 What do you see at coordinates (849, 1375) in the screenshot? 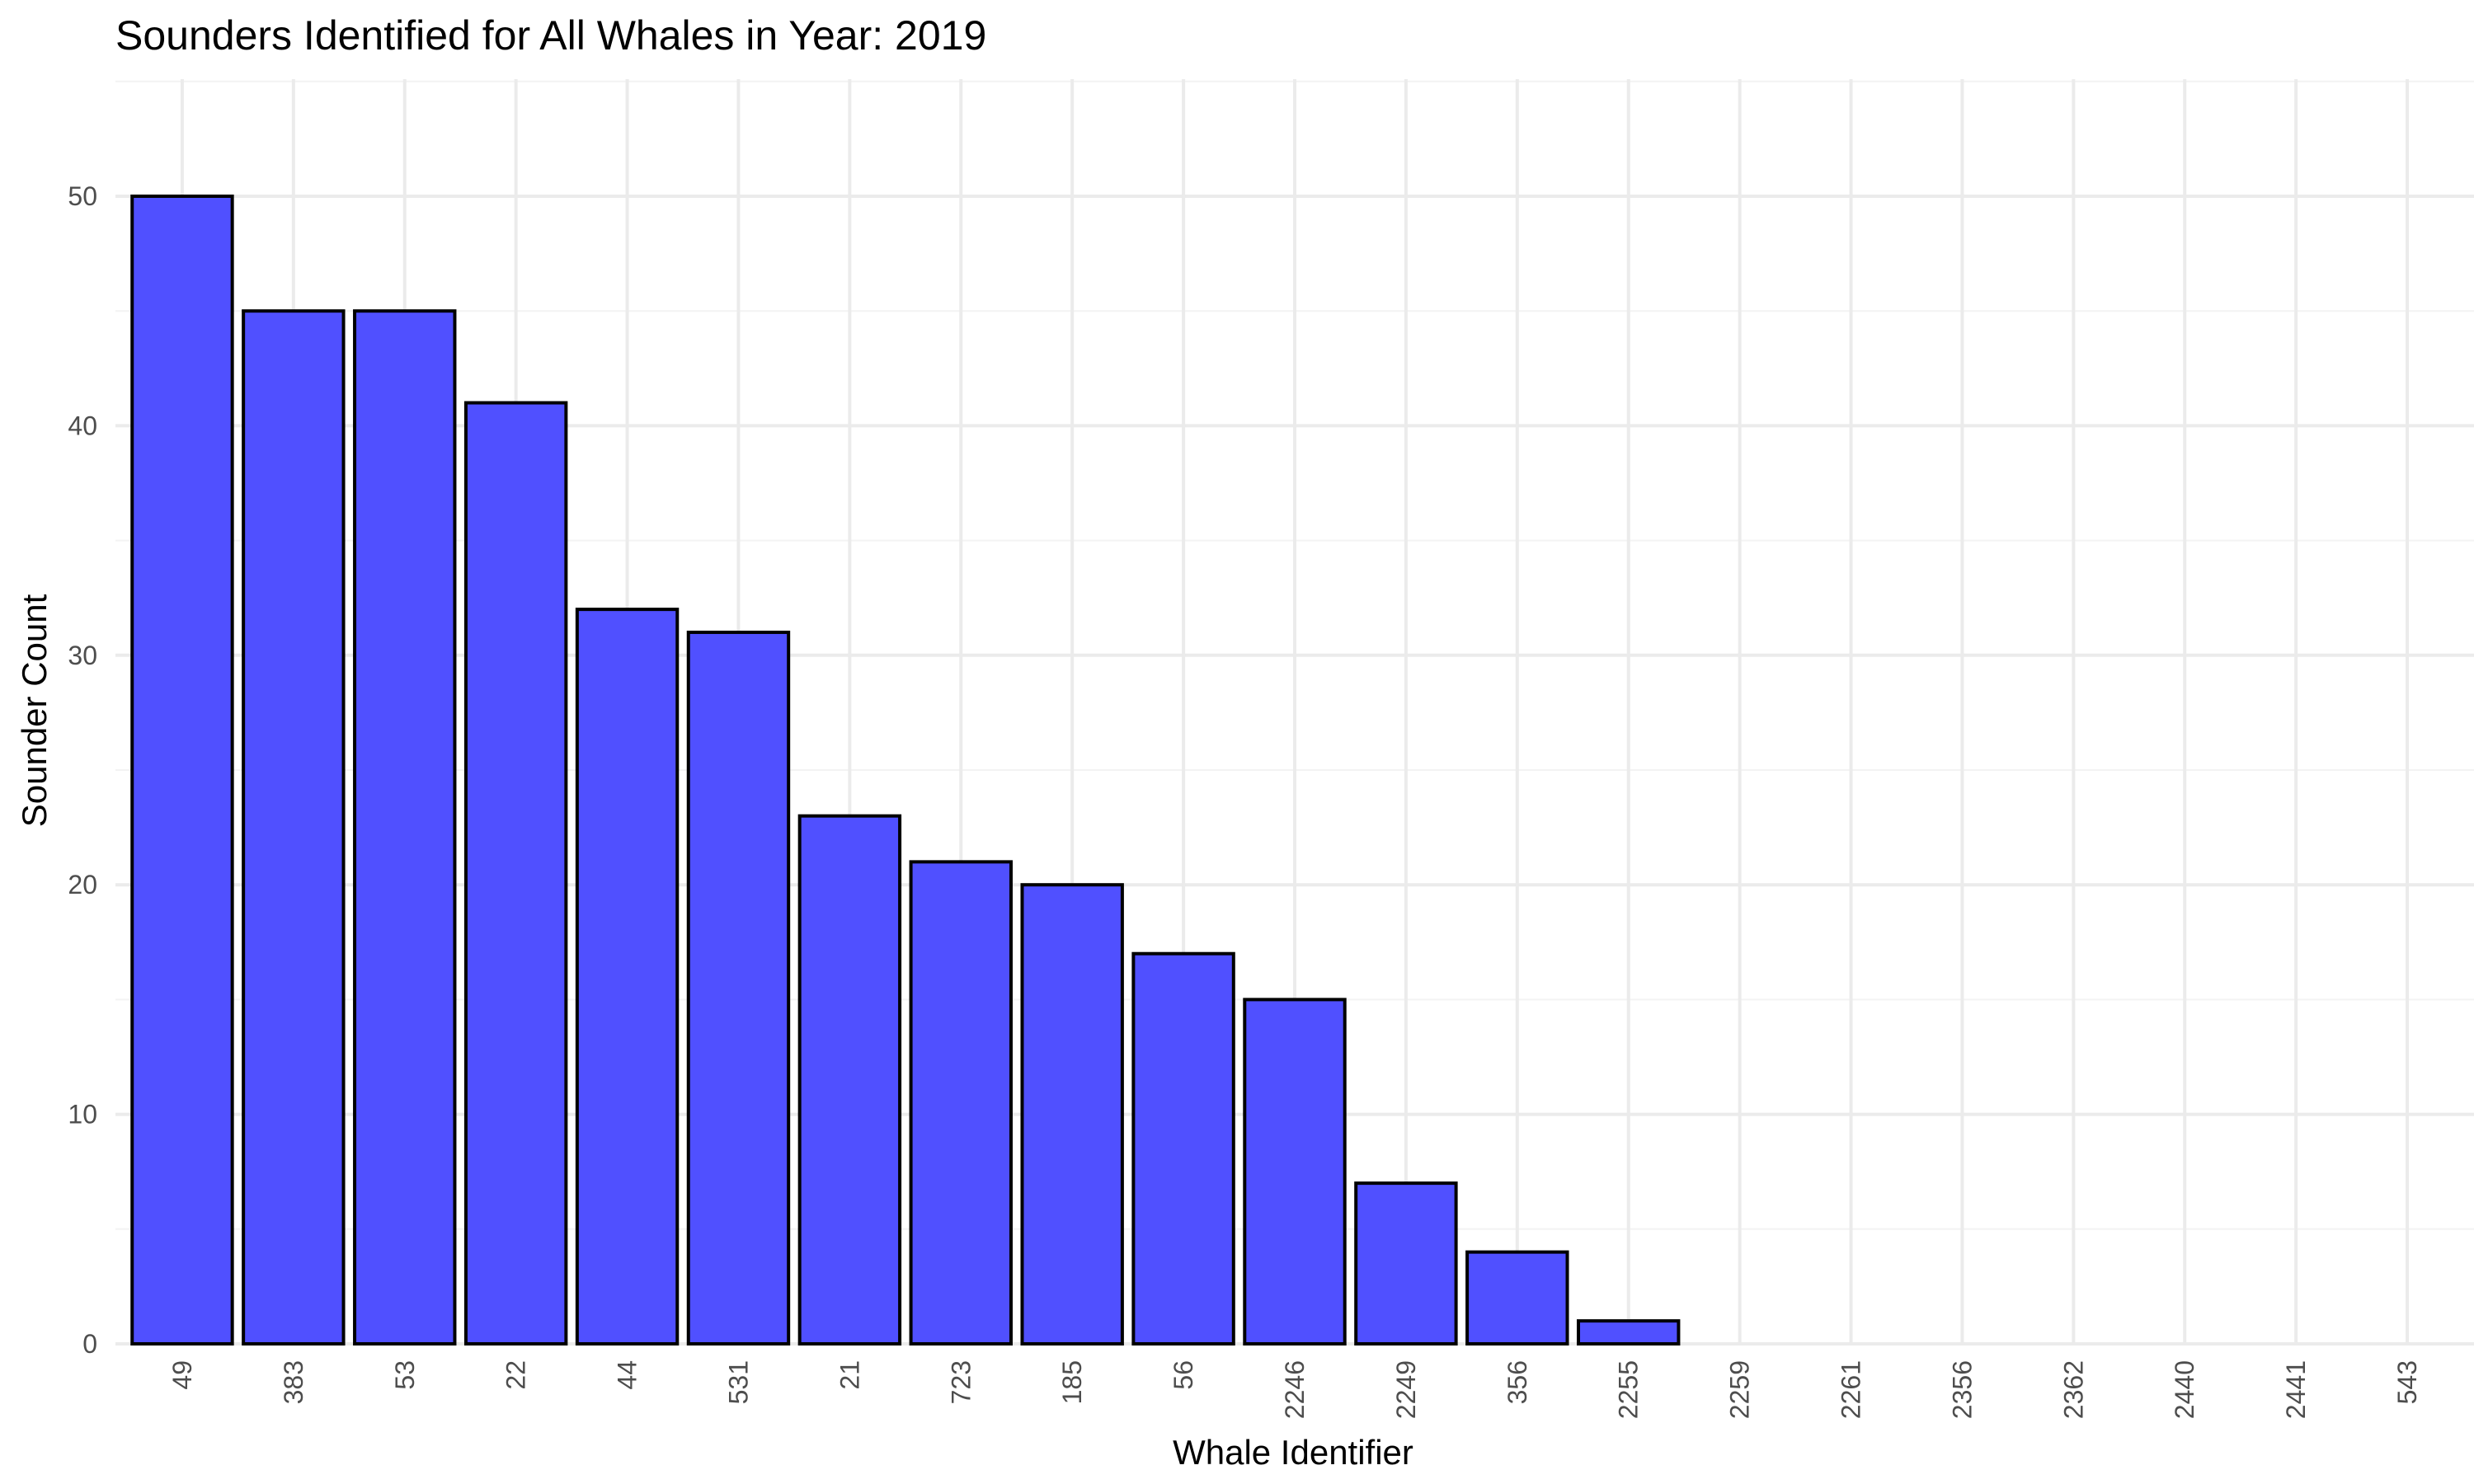
I see `x-tick-label: 21` at bounding box center [849, 1375].